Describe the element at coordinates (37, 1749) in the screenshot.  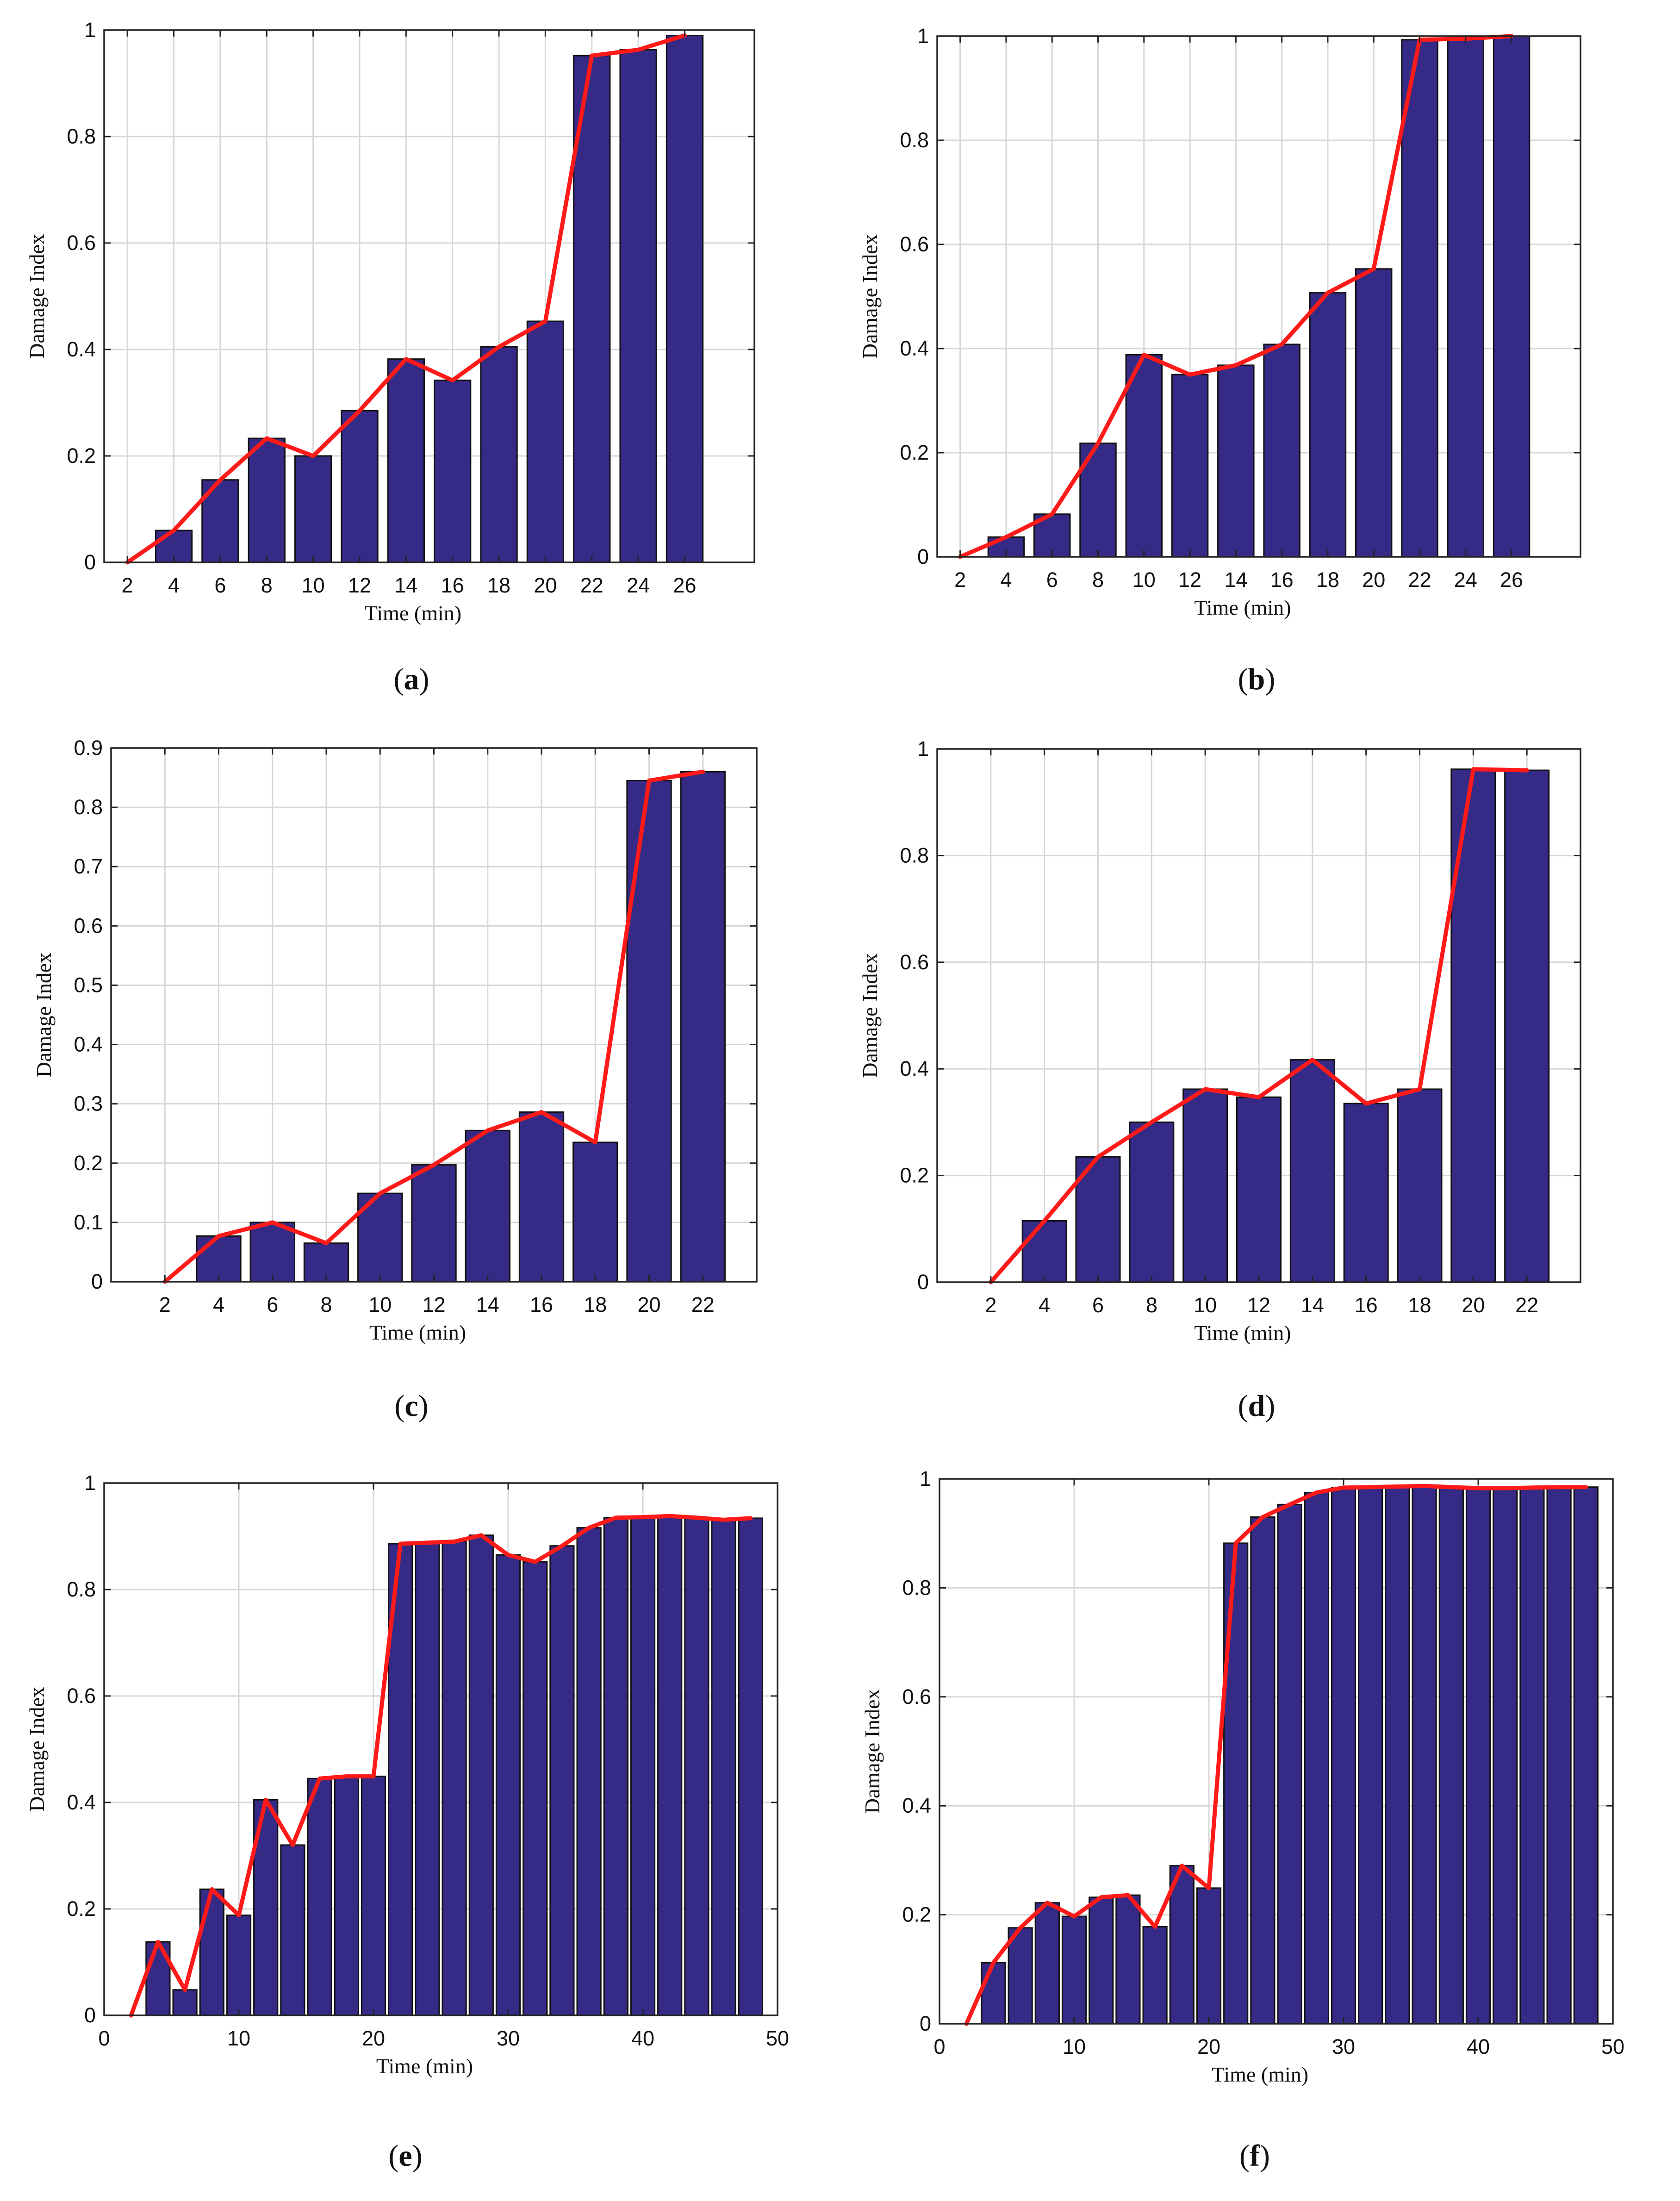
I see `y-axis-label-e: Damage Index` at that location.